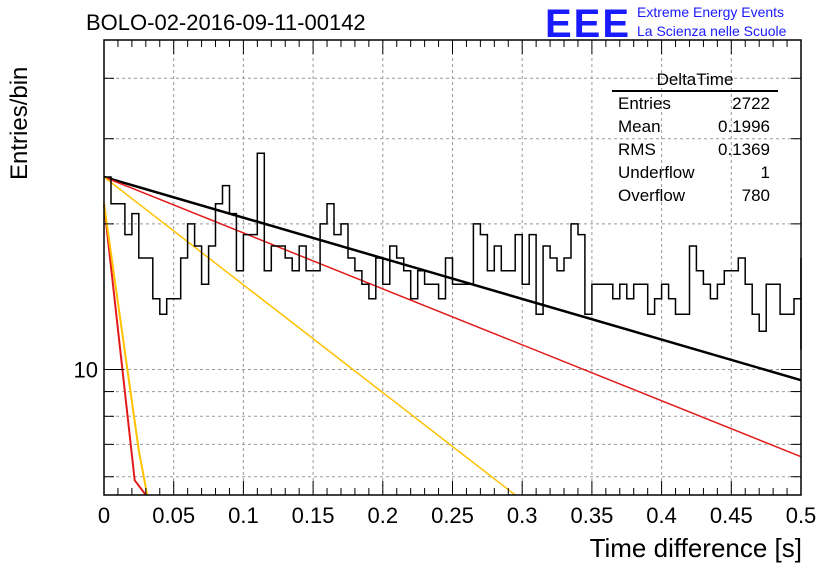 The image size is (836, 572). I want to click on x-axis-label: Time difference [s], so click(695, 548).